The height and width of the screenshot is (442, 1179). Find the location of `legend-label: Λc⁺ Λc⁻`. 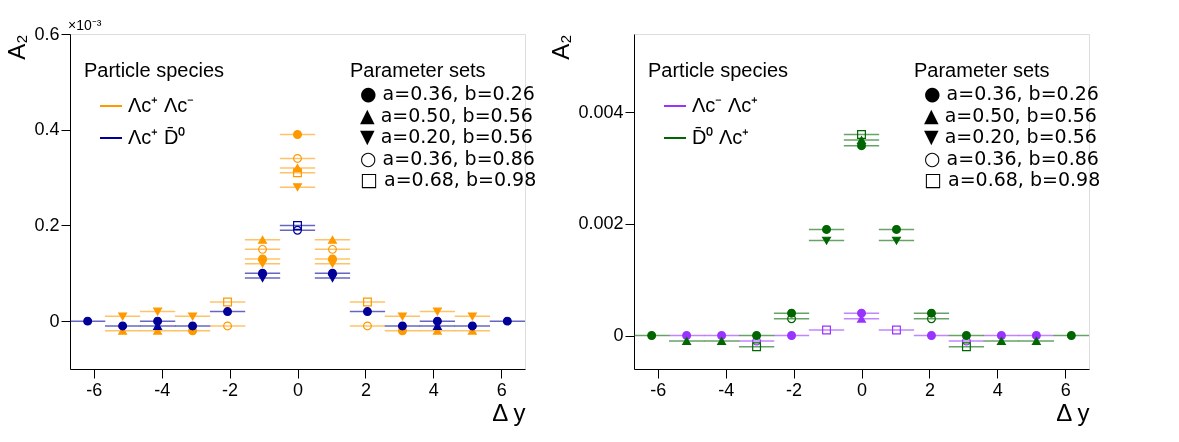

legend-label: Λc⁺ Λc⁻ is located at coordinates (161, 105).